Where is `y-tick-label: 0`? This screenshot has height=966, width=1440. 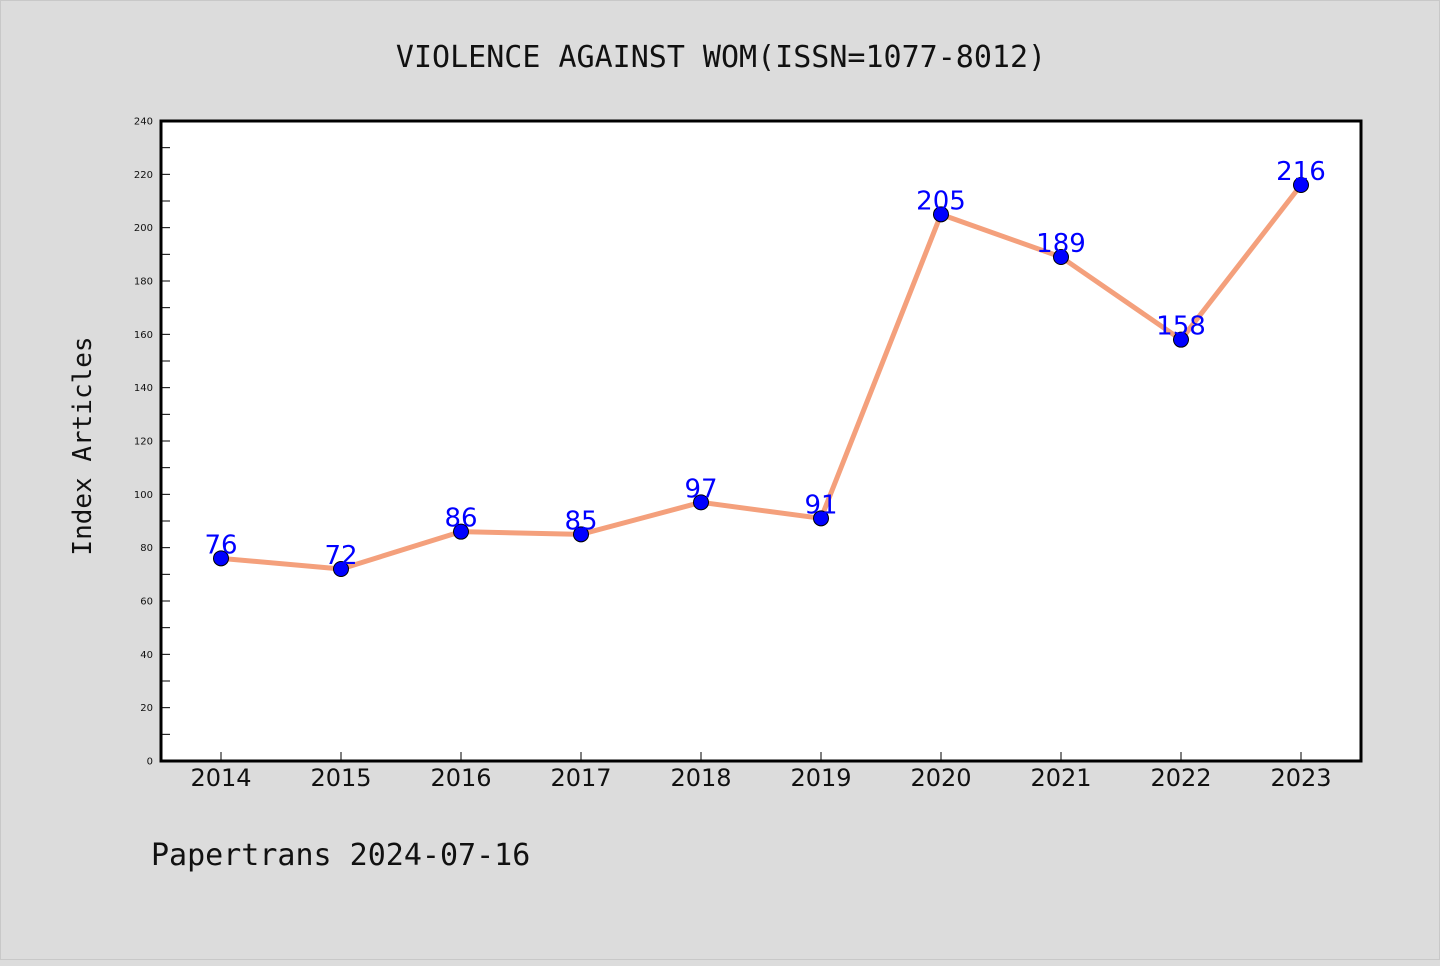 y-tick-label: 0 is located at coordinates (150, 762).